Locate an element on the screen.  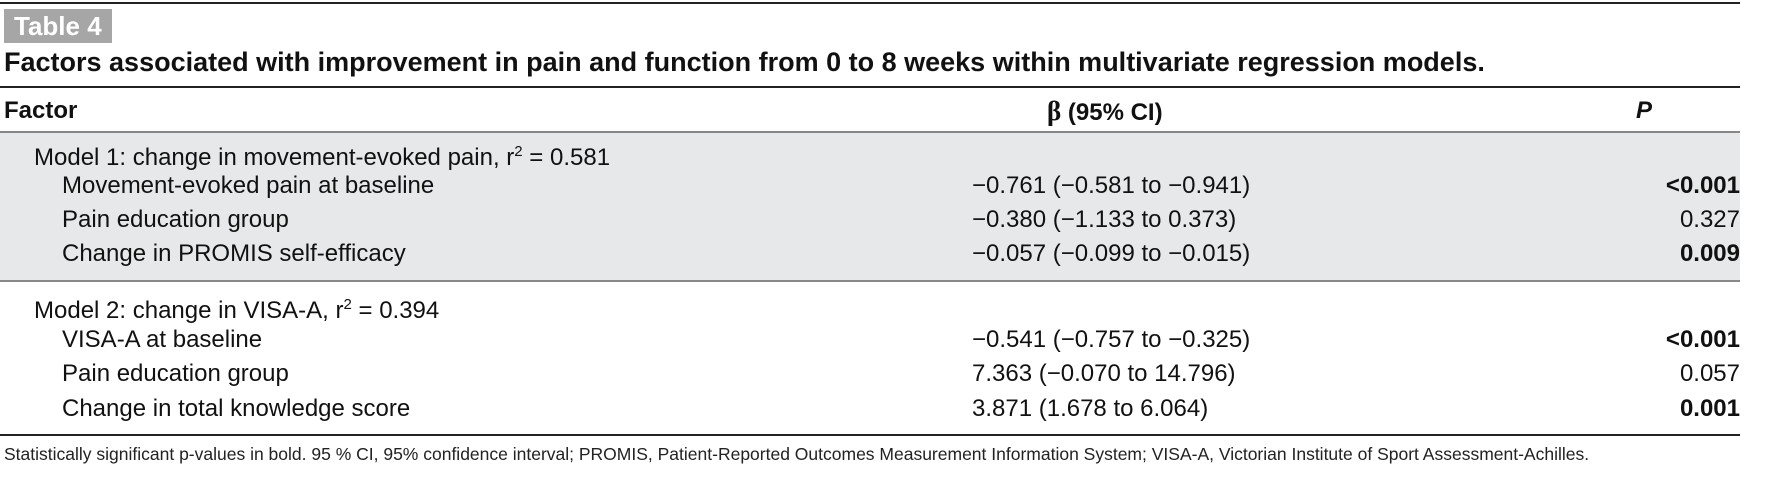
table-label-text: Table 4 is located at coordinates (58, 26).